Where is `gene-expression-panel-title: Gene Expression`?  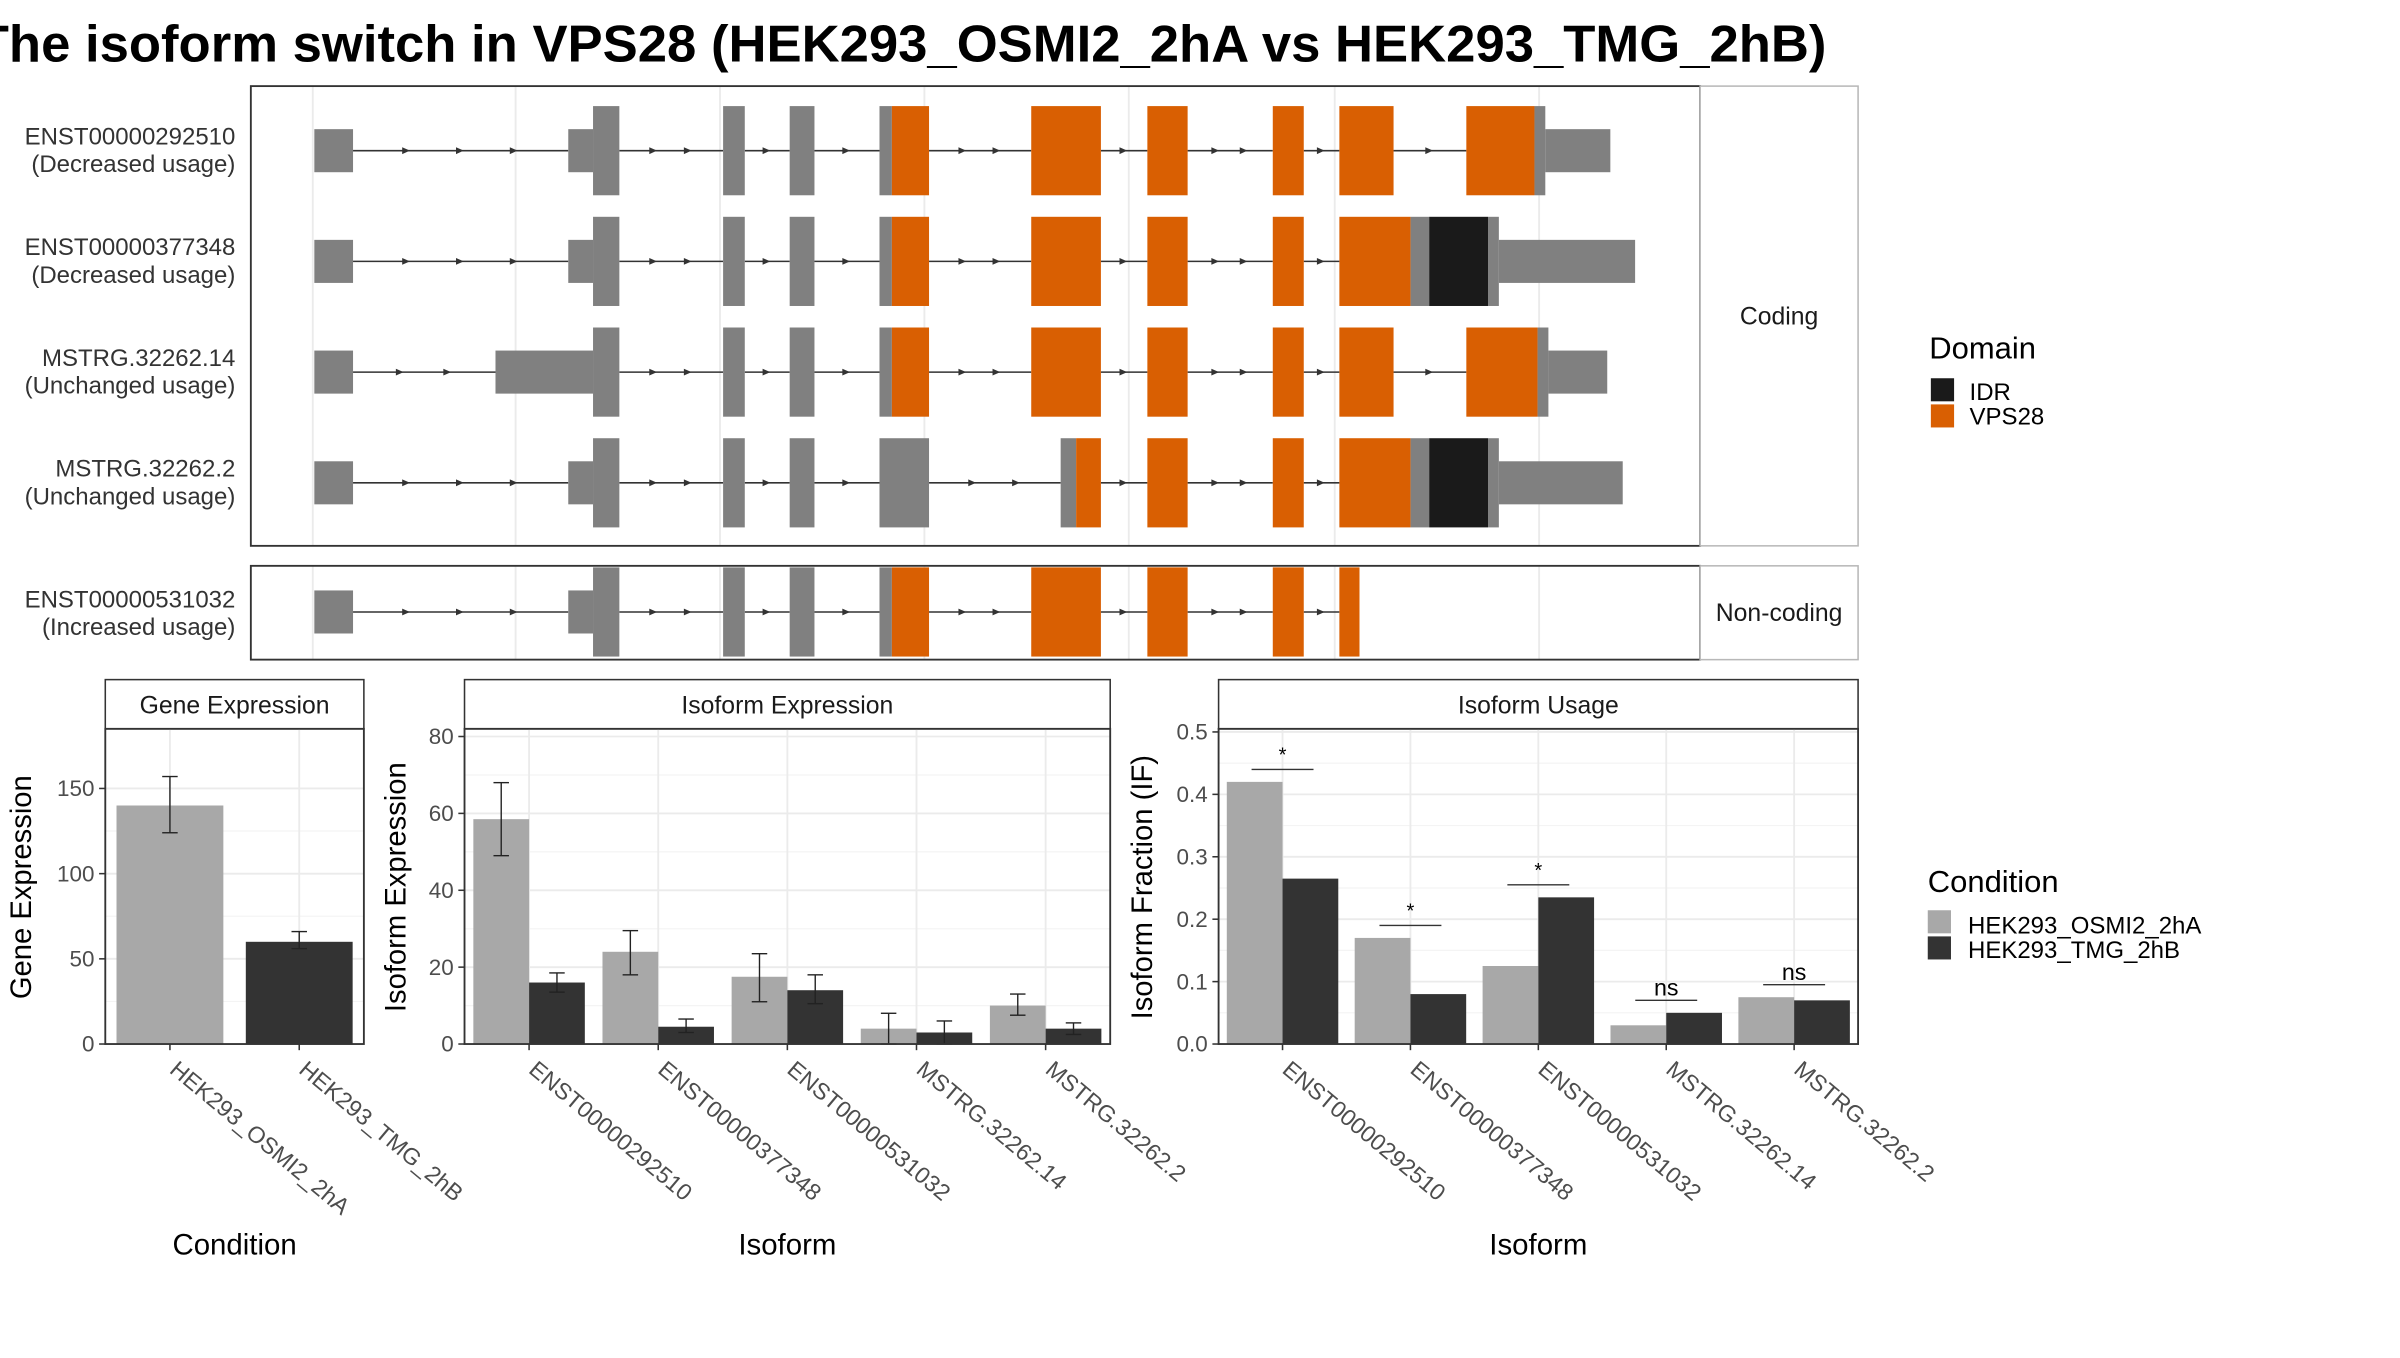
gene-expression-panel-title: Gene Expression is located at coordinates (235, 706).